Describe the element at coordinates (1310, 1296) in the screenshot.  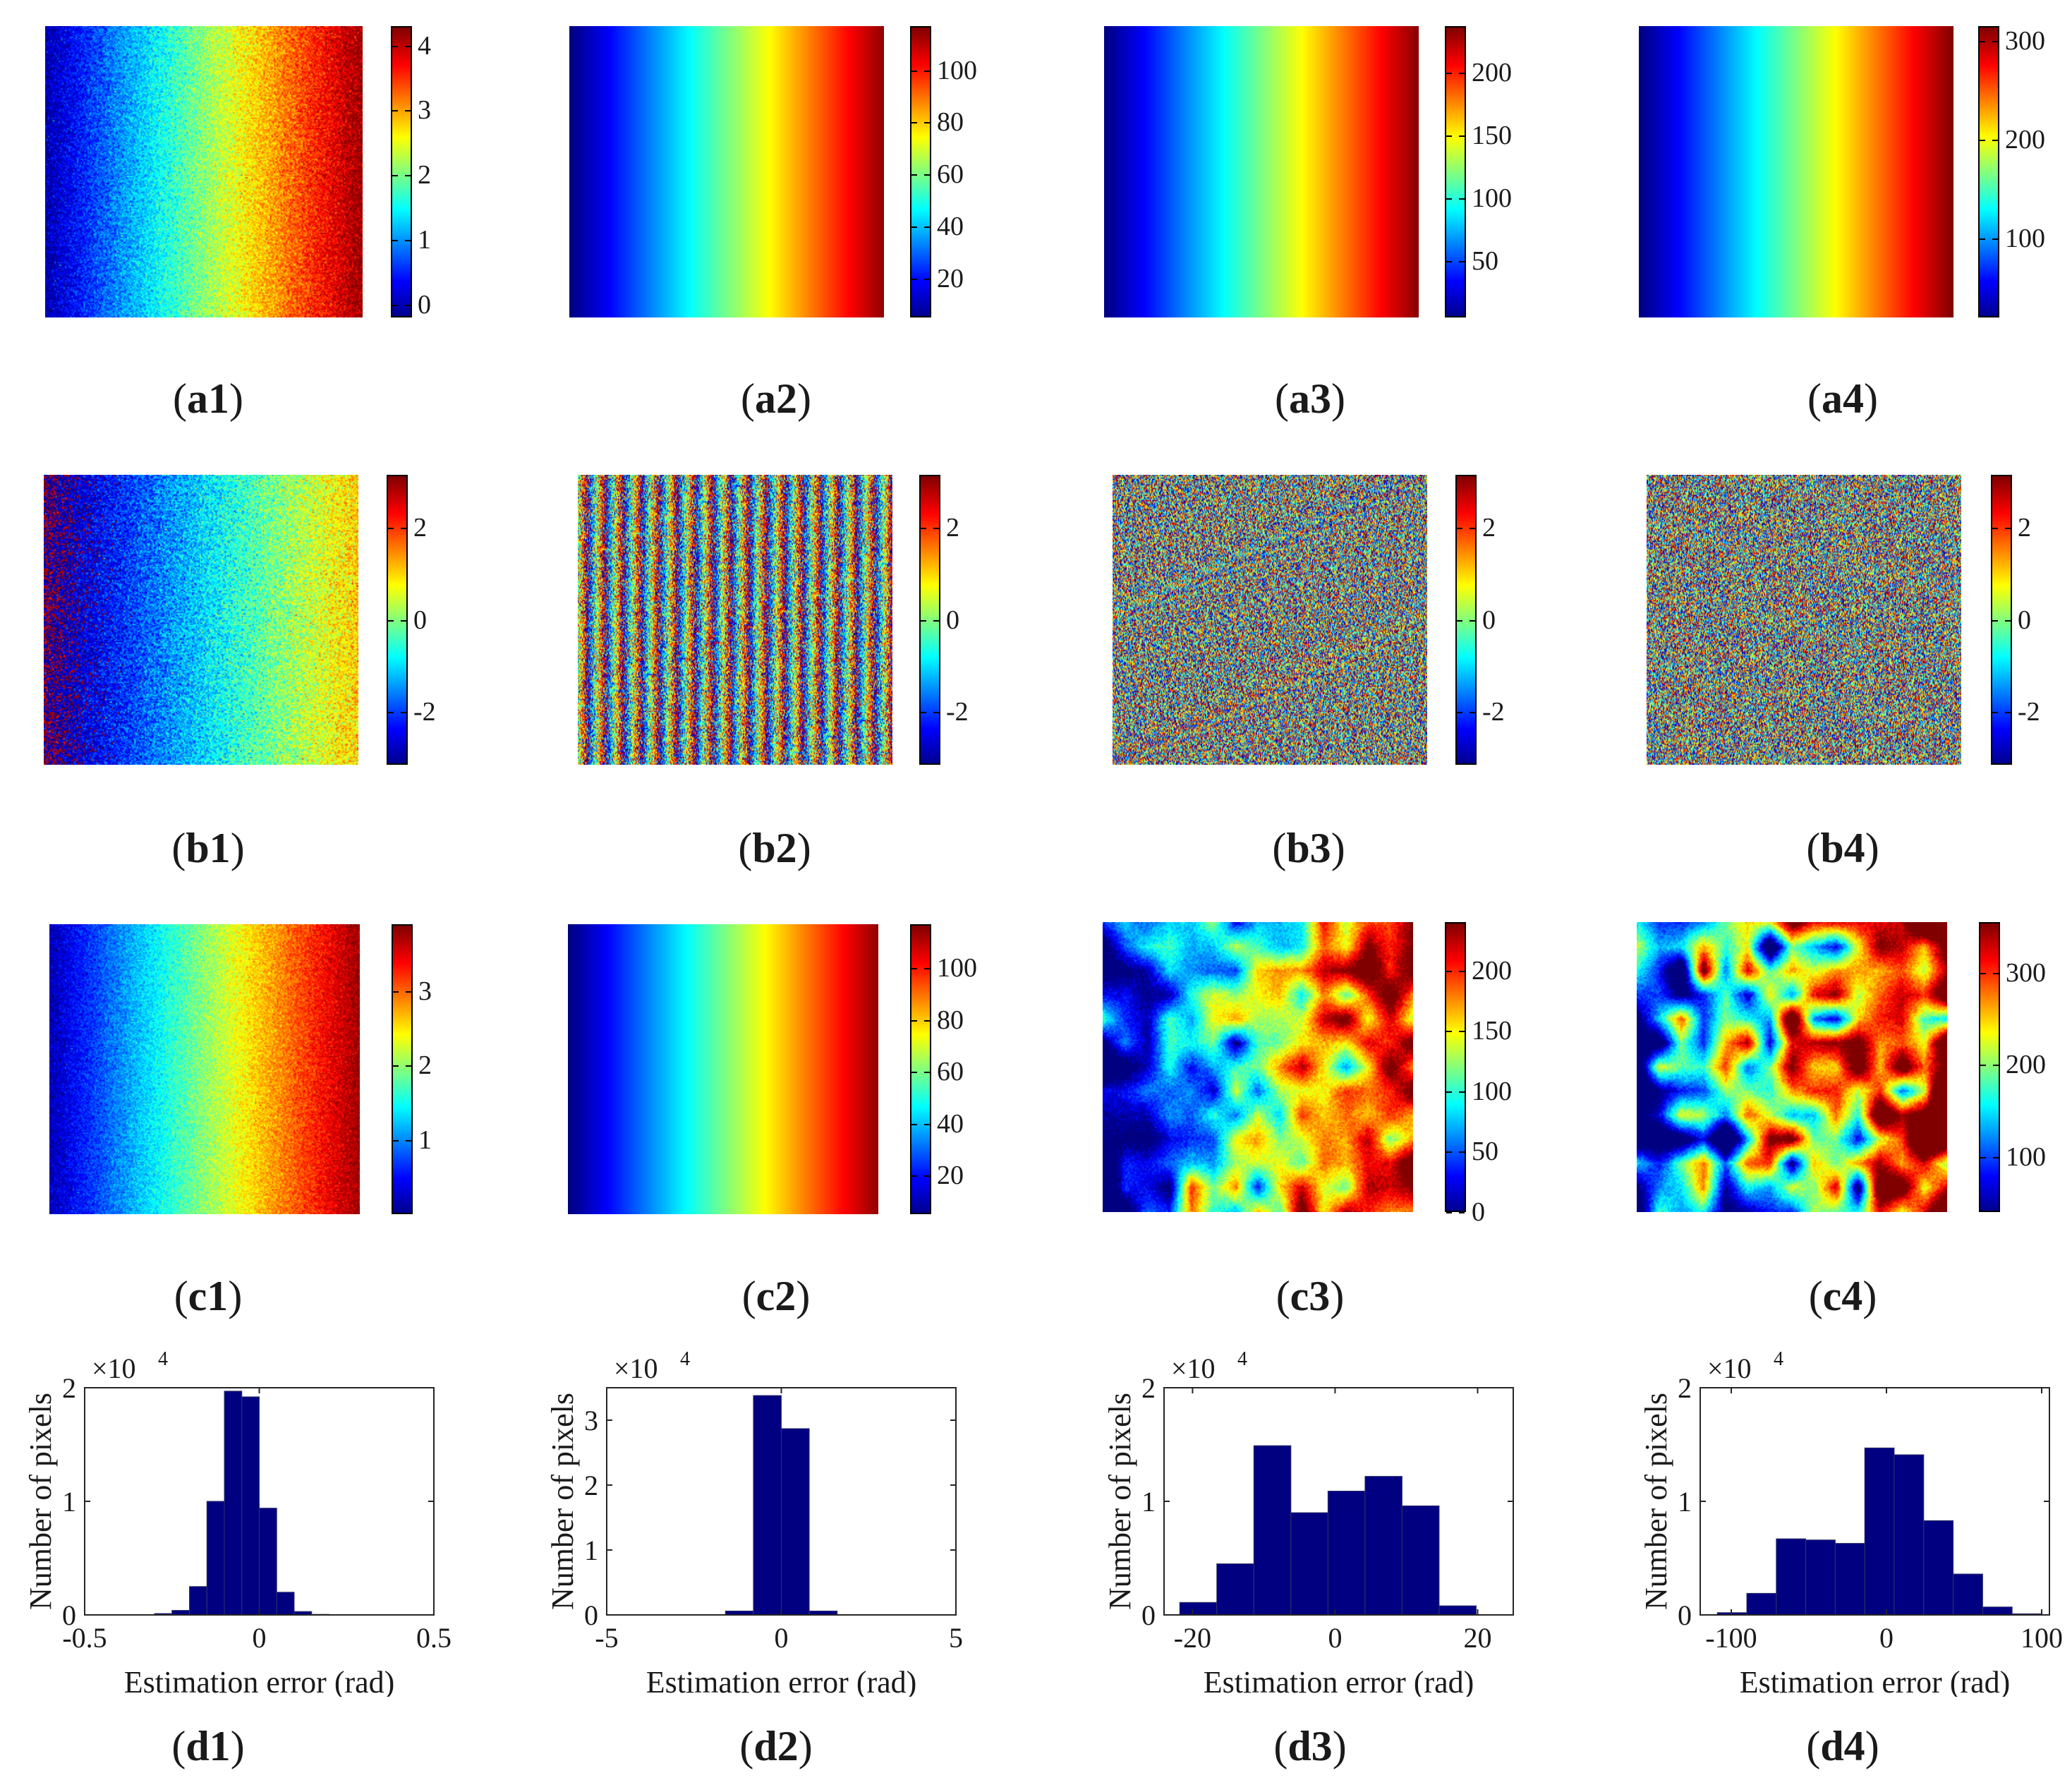
I see `caption-c3: (c3)` at that location.